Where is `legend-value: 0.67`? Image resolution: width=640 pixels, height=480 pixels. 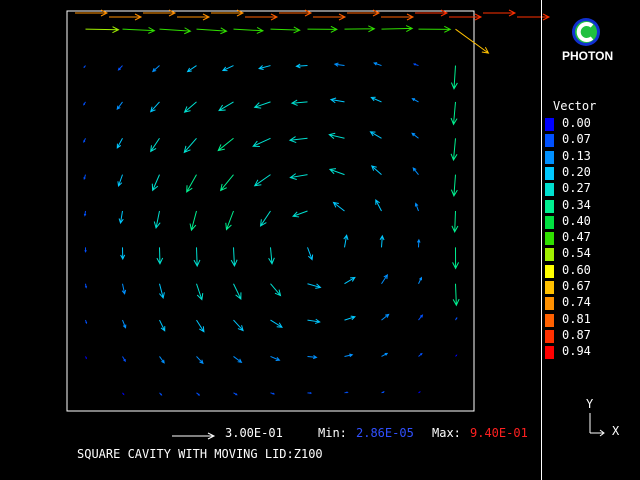 legend-value: 0.67 is located at coordinates (576, 286).